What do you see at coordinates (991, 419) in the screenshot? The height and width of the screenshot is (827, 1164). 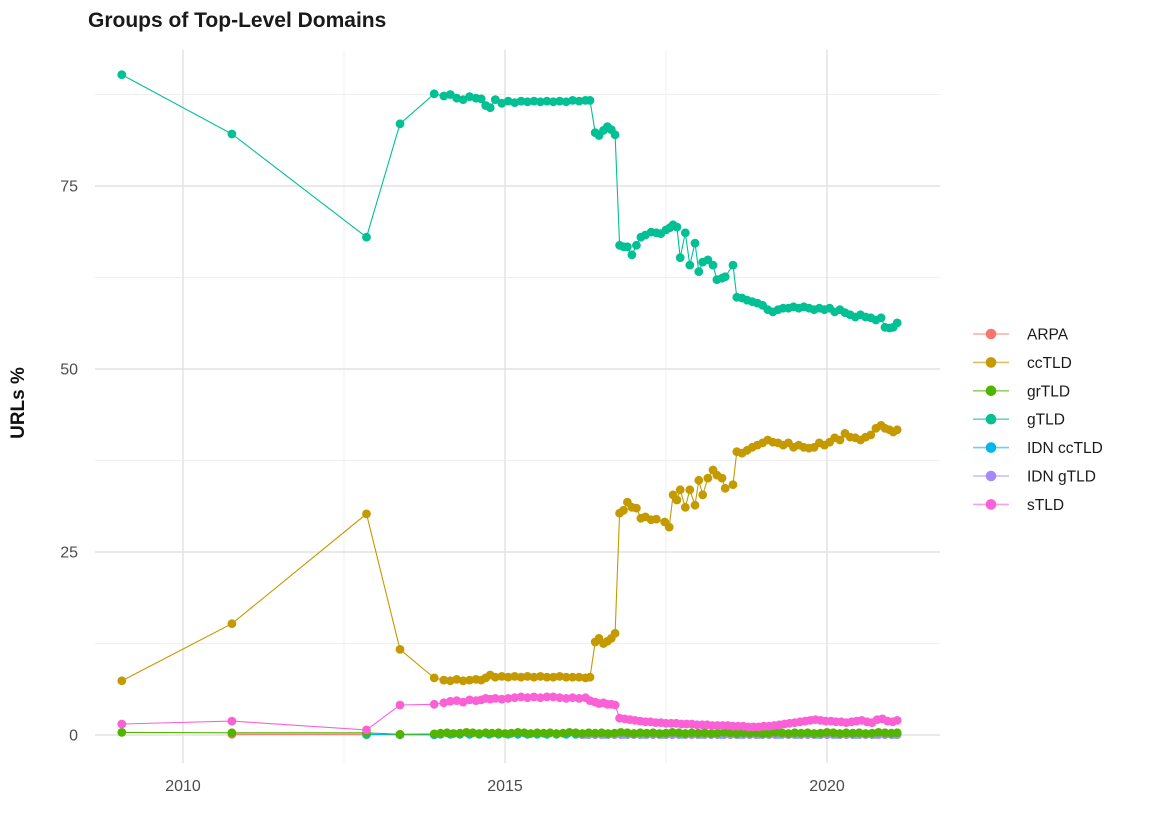 I see `legend-key-dot-gtld` at bounding box center [991, 419].